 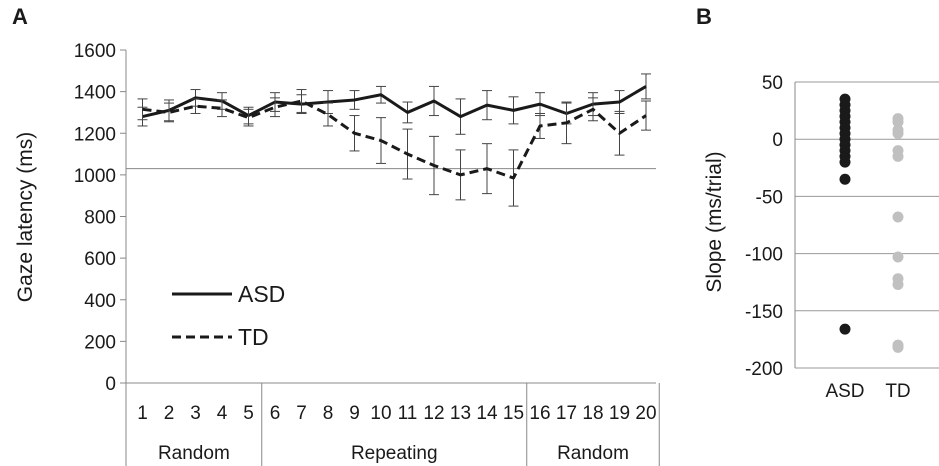 I want to click on y-tick-label: 800, so click(x=100, y=218).